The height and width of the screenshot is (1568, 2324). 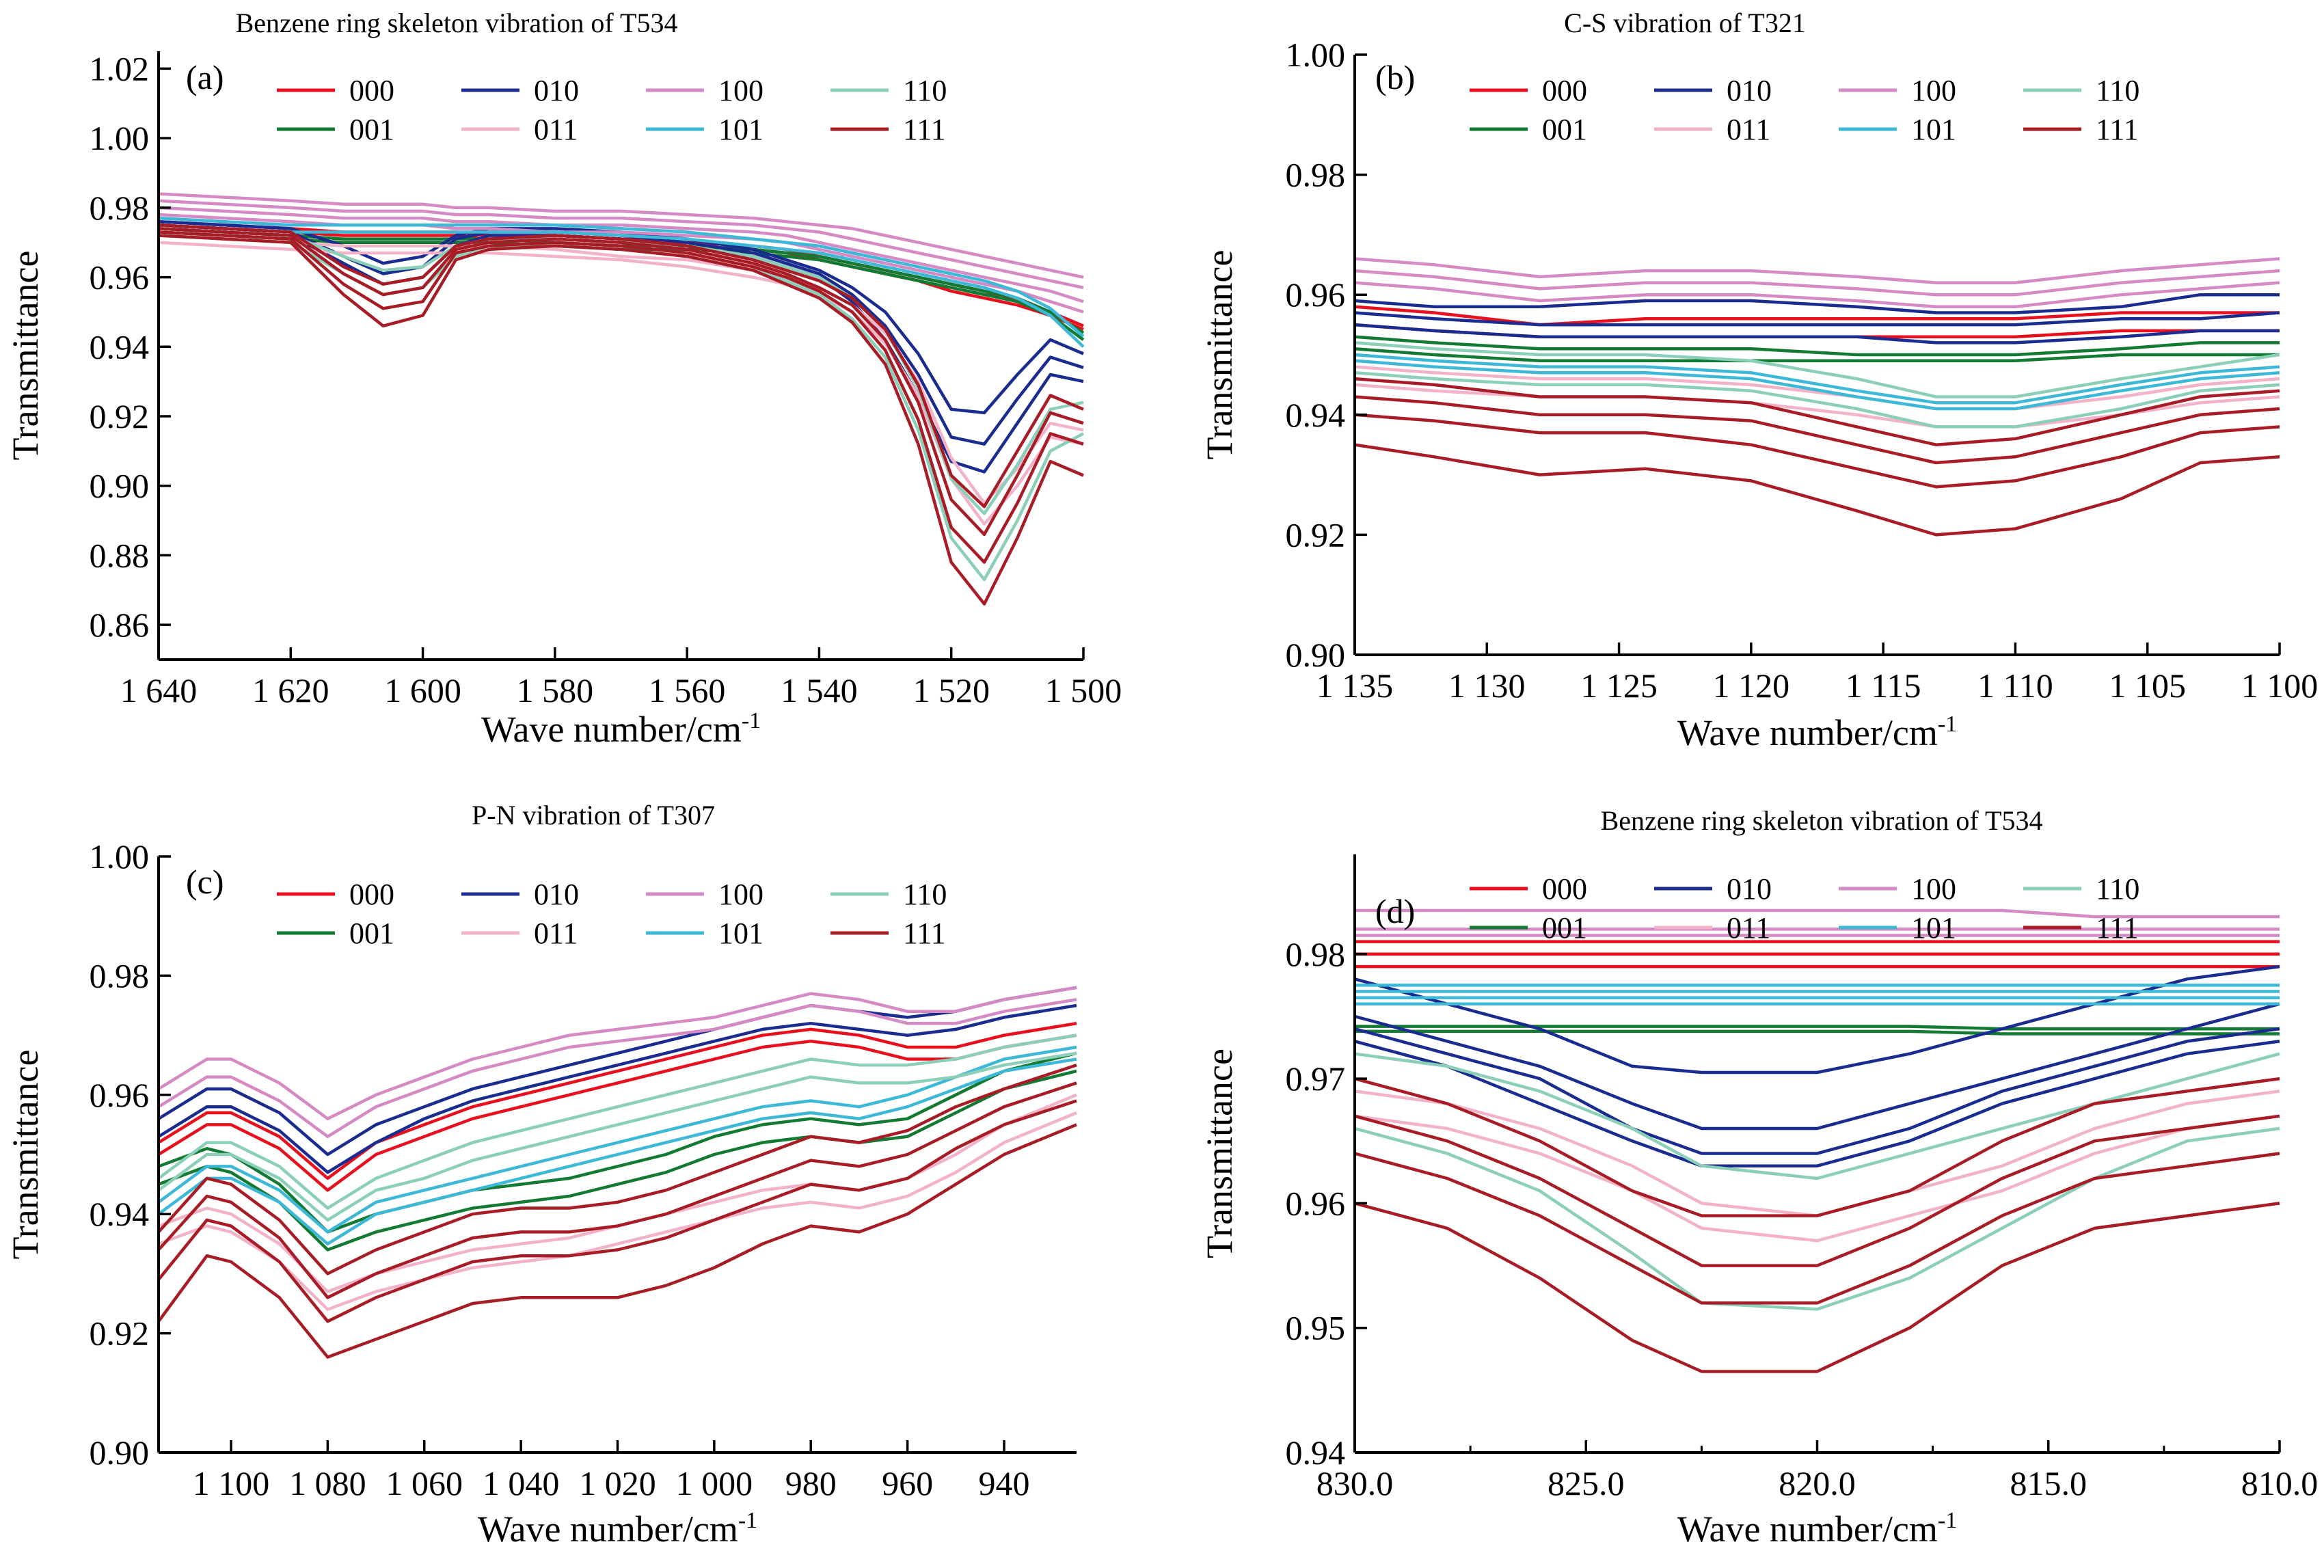 What do you see at coordinates (1751, 685) in the screenshot?
I see `x-tick-label: 1 120` at bounding box center [1751, 685].